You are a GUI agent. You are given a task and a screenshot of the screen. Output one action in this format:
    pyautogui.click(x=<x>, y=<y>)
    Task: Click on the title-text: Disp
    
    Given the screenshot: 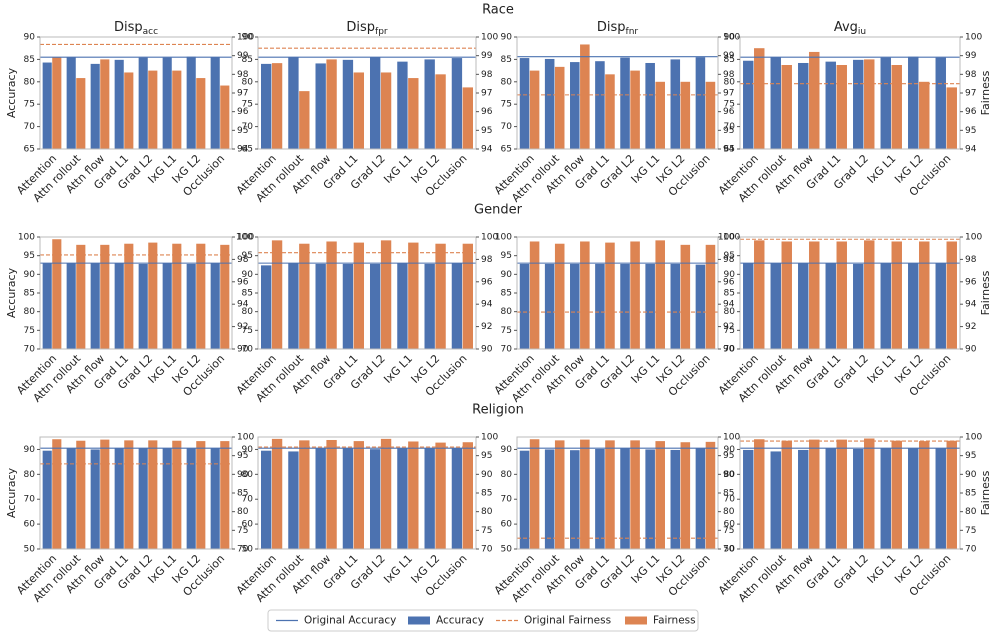 What is the action you would take?
    pyautogui.click(x=611, y=27)
    